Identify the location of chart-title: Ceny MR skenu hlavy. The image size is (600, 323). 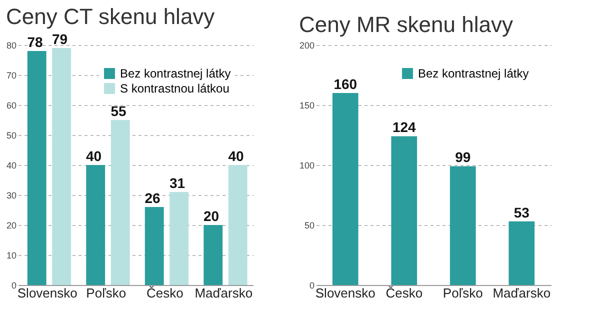
(405, 24).